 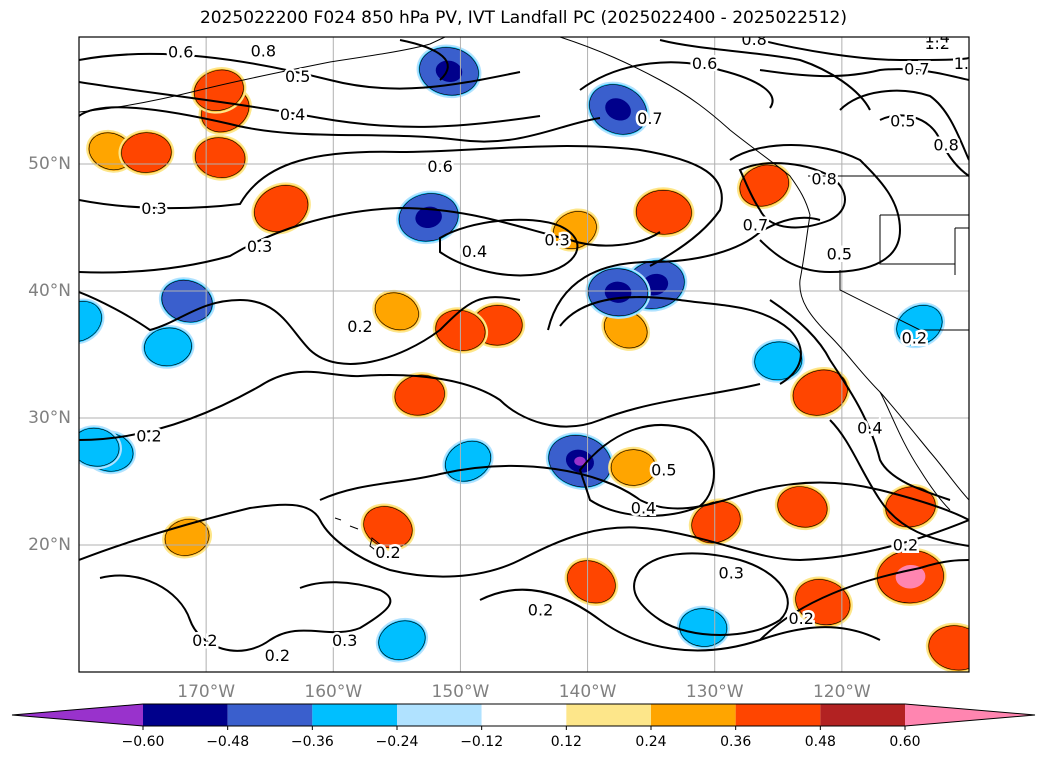 I want to click on contour-label: 1.0, so click(x=966, y=63).